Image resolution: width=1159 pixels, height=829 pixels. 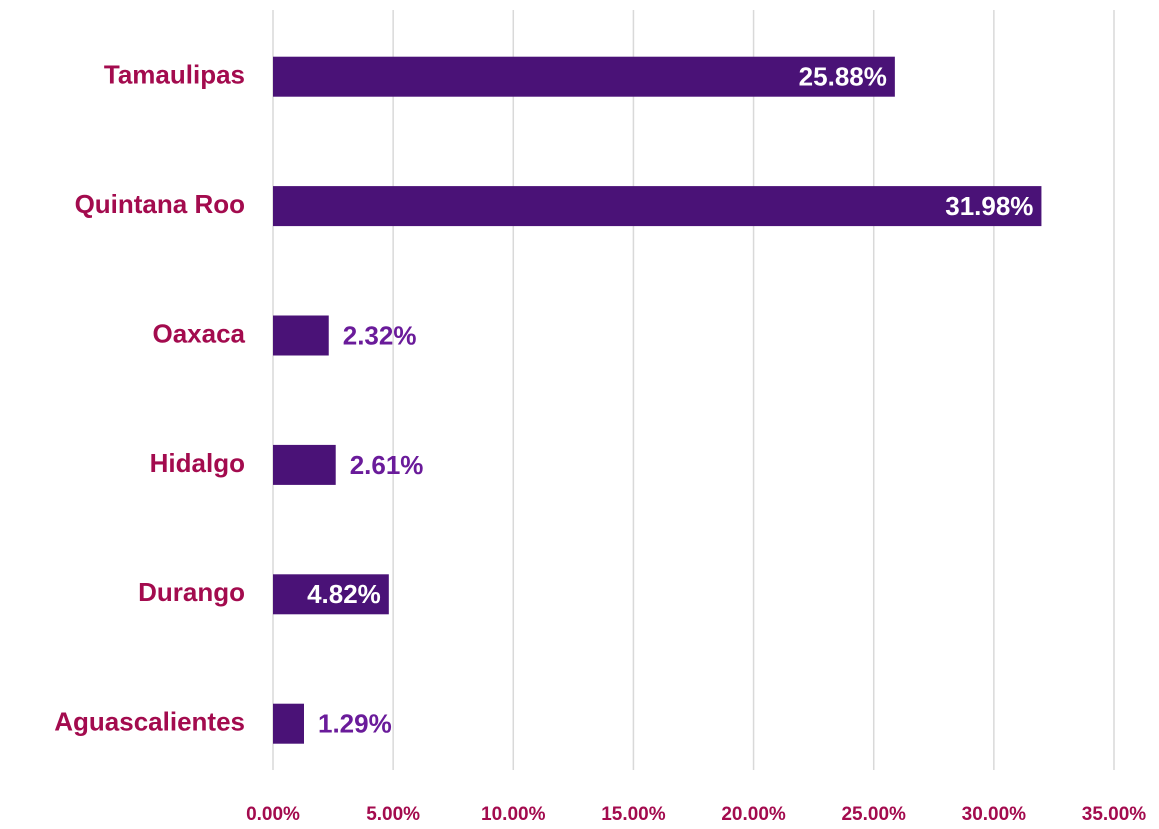 I want to click on data-label: 4.82%, so click(x=344, y=594).